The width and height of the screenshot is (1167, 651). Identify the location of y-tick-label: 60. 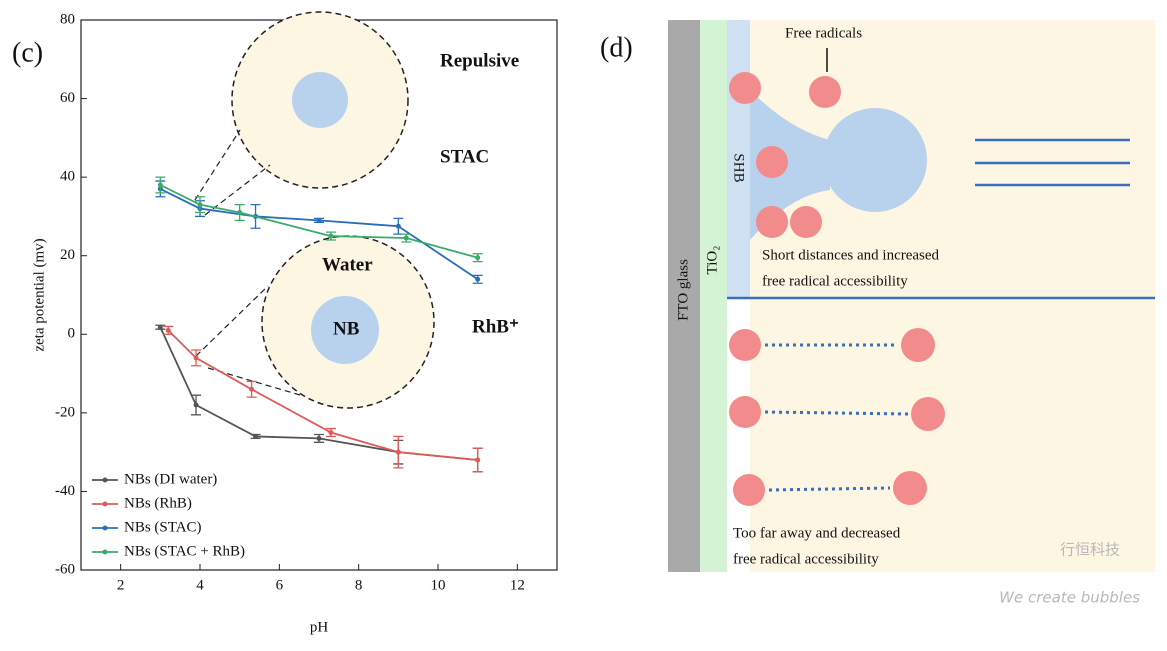
(67, 98).